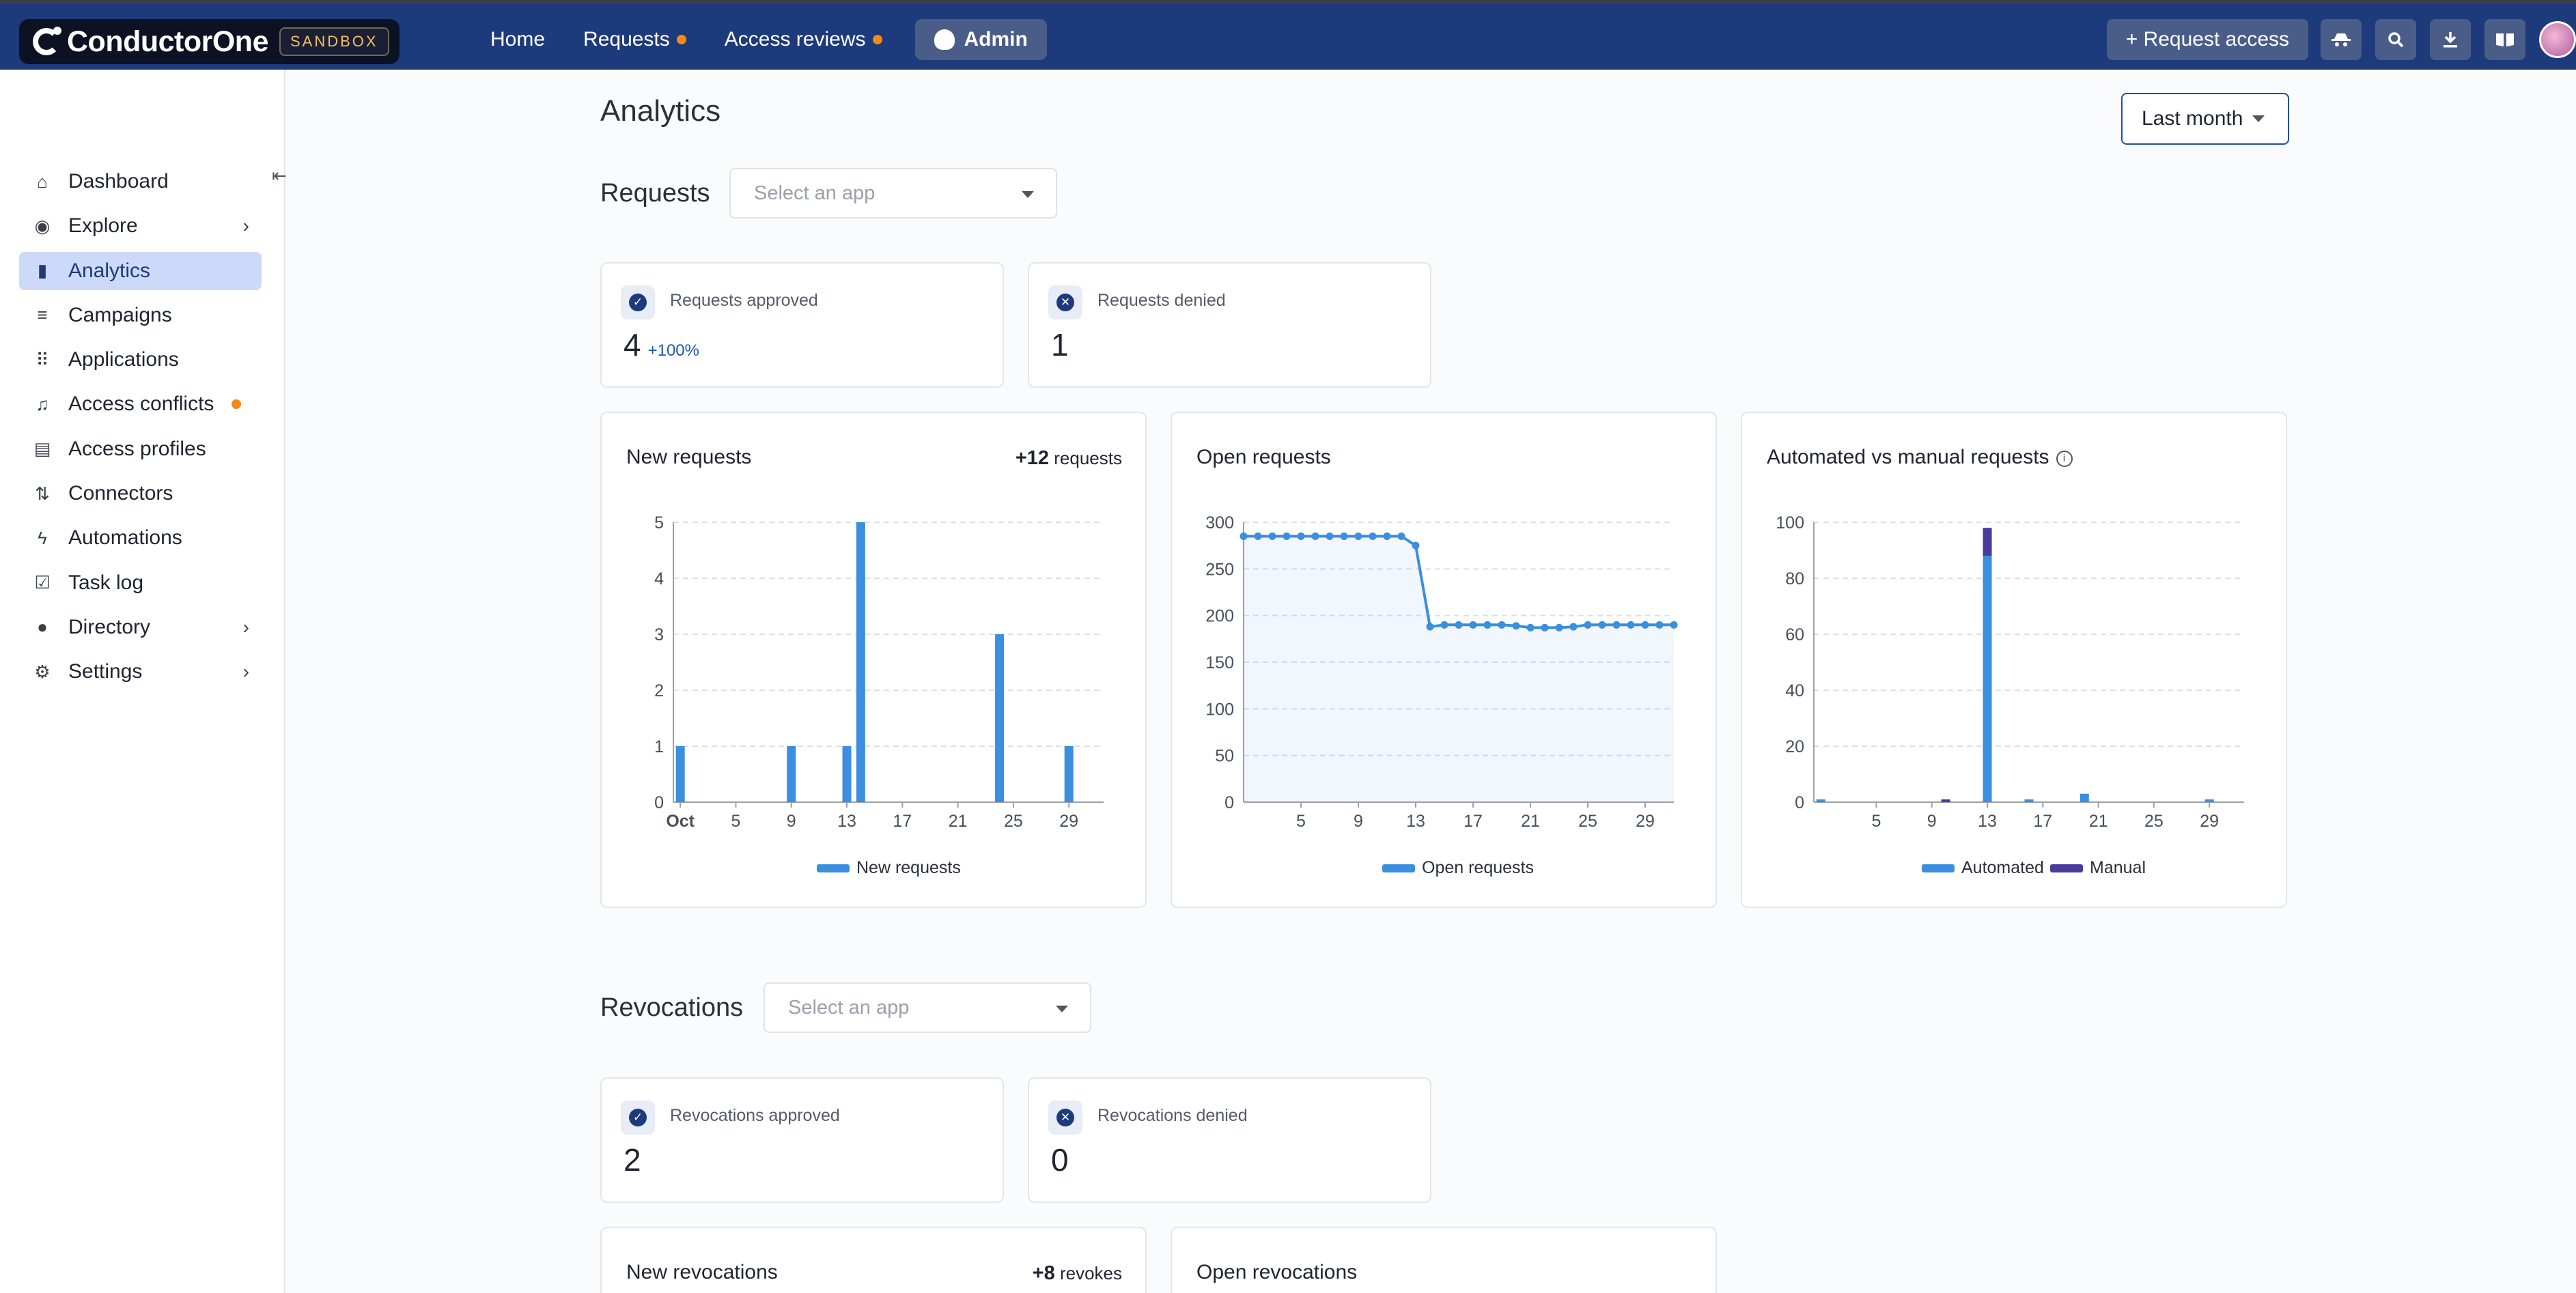 The width and height of the screenshot is (2576, 1293). What do you see at coordinates (1478, 867) in the screenshot?
I see `legend-label: Open requests` at bounding box center [1478, 867].